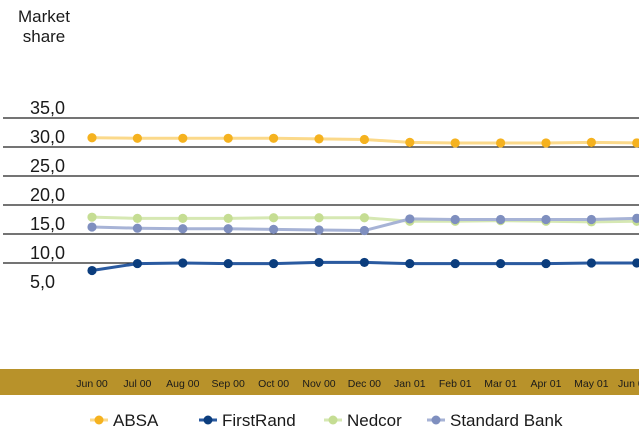 The image size is (639, 432). Describe the element at coordinates (47, 166) in the screenshot. I see `y-tick-label: 25,0` at that location.